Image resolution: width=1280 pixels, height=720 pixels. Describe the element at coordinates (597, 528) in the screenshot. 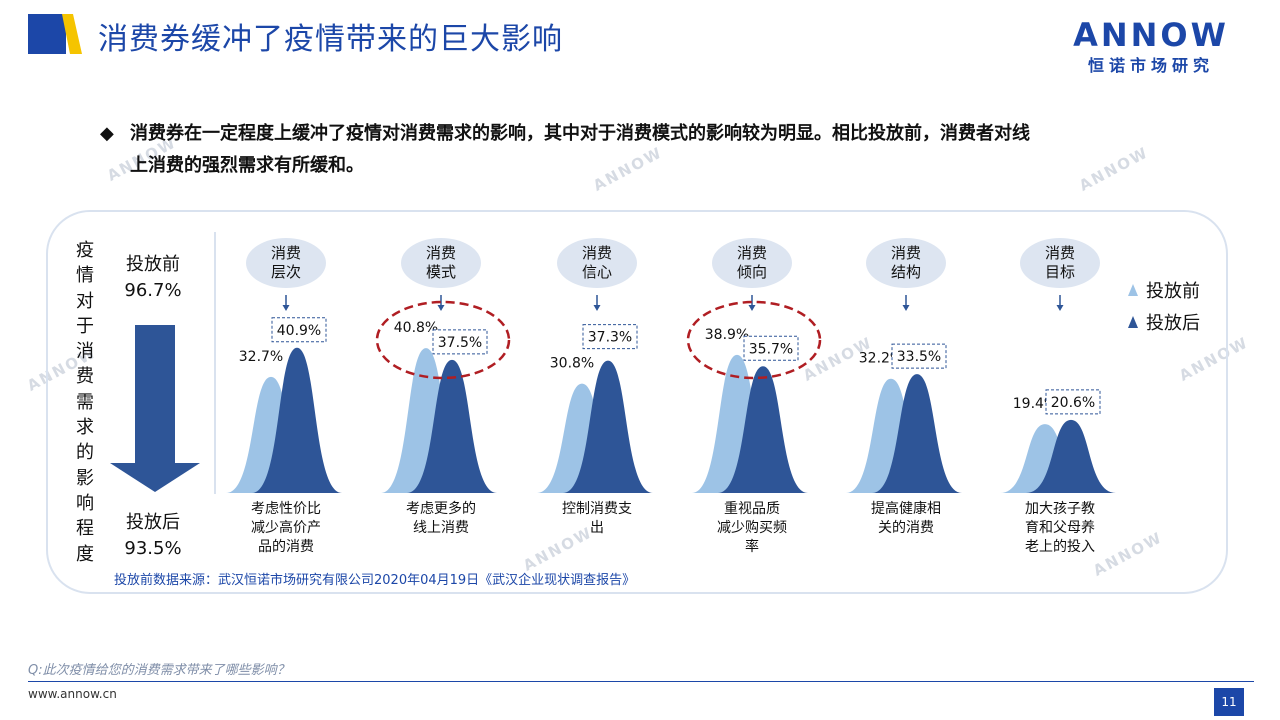

I see `category-description-line: 出` at that location.